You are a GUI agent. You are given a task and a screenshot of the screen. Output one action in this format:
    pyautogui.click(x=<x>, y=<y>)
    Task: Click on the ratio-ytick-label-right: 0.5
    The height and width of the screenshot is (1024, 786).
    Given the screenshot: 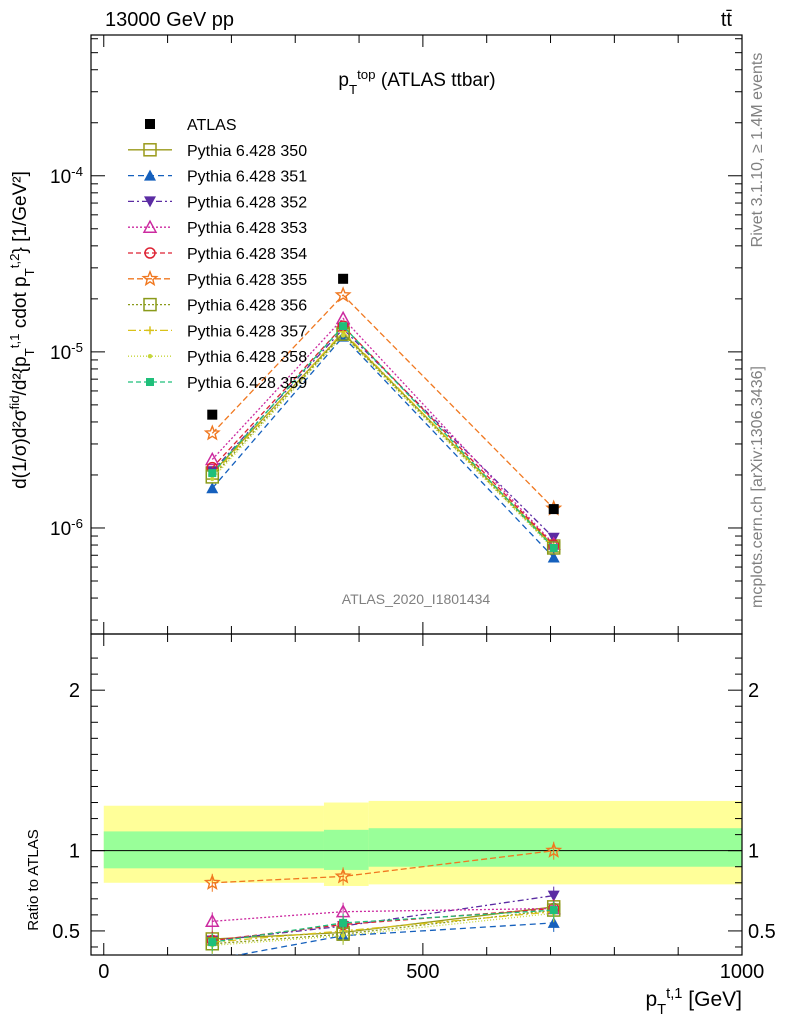 What is the action you would take?
    pyautogui.click(x=762, y=932)
    